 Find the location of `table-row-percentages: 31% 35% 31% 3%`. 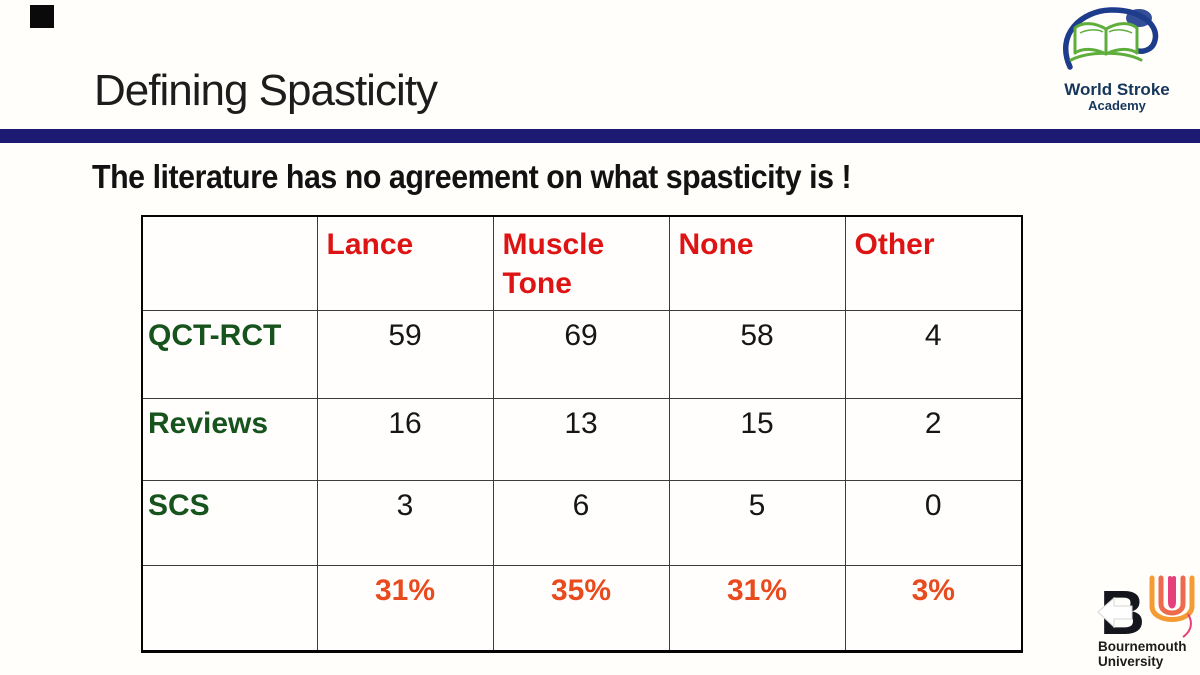

table-row-percentages: 31% 35% 31% 3% is located at coordinates (582, 608).